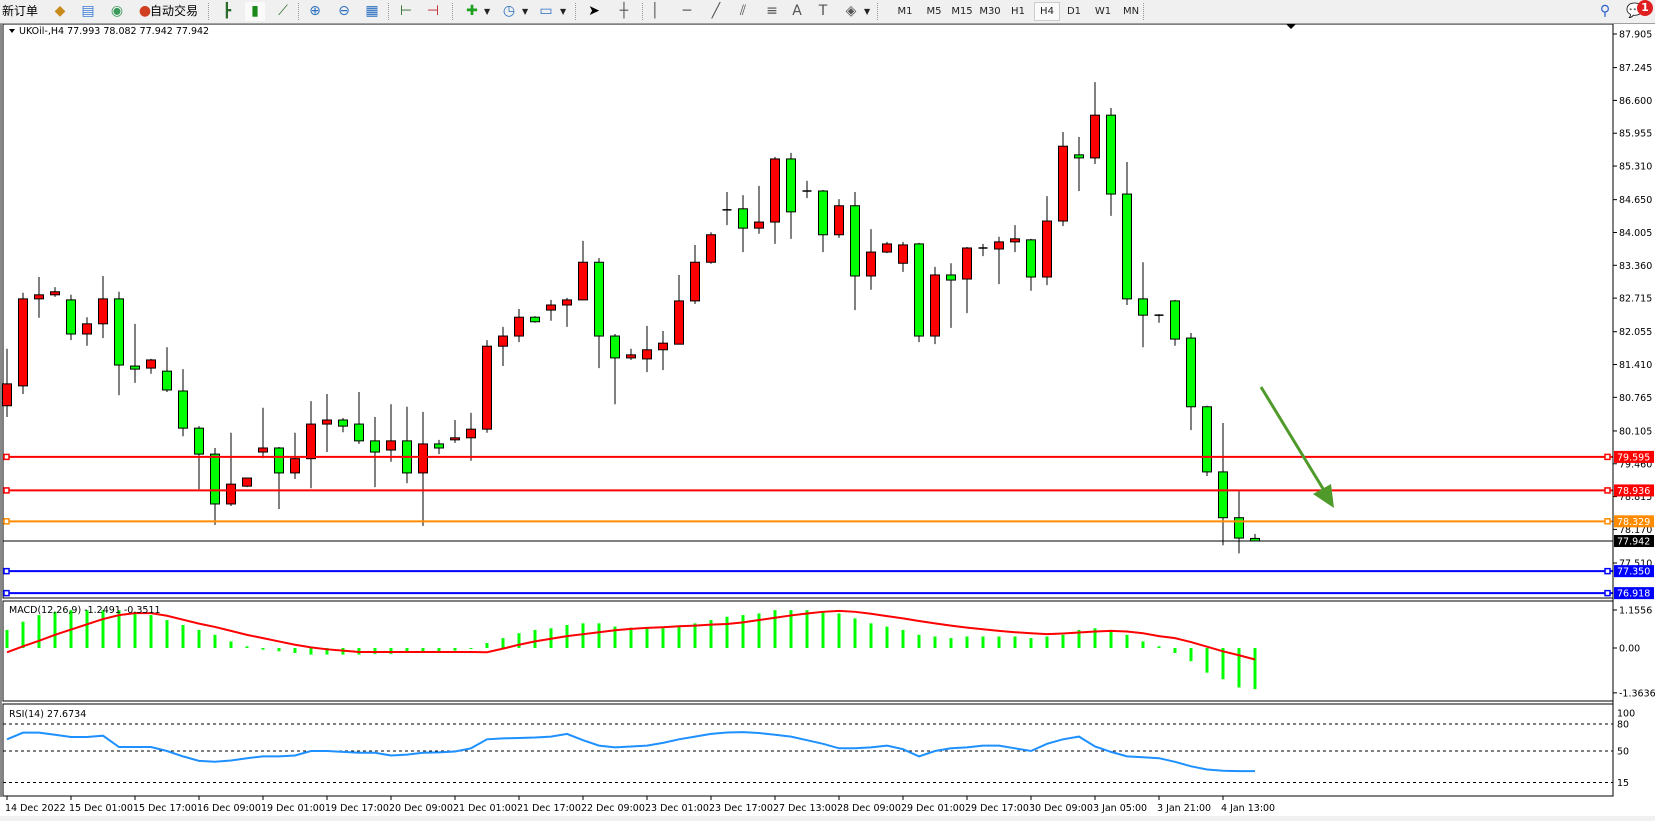 This screenshot has height=821, width=1655. I want to click on shapes-icon: ◈, so click(851, 11).